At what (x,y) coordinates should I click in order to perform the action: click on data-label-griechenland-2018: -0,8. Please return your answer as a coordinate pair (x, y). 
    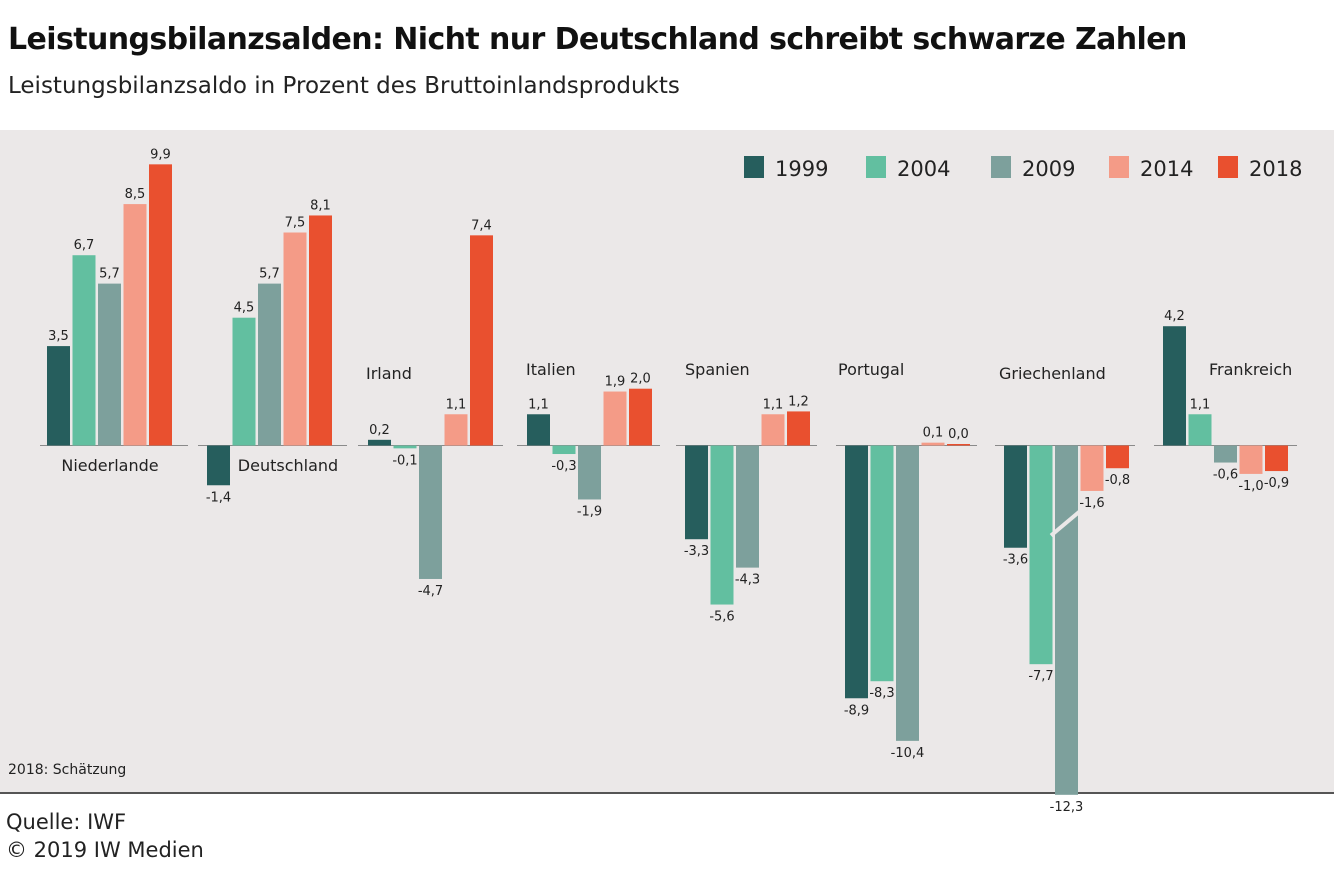
    Looking at the image, I should click on (1117, 480).